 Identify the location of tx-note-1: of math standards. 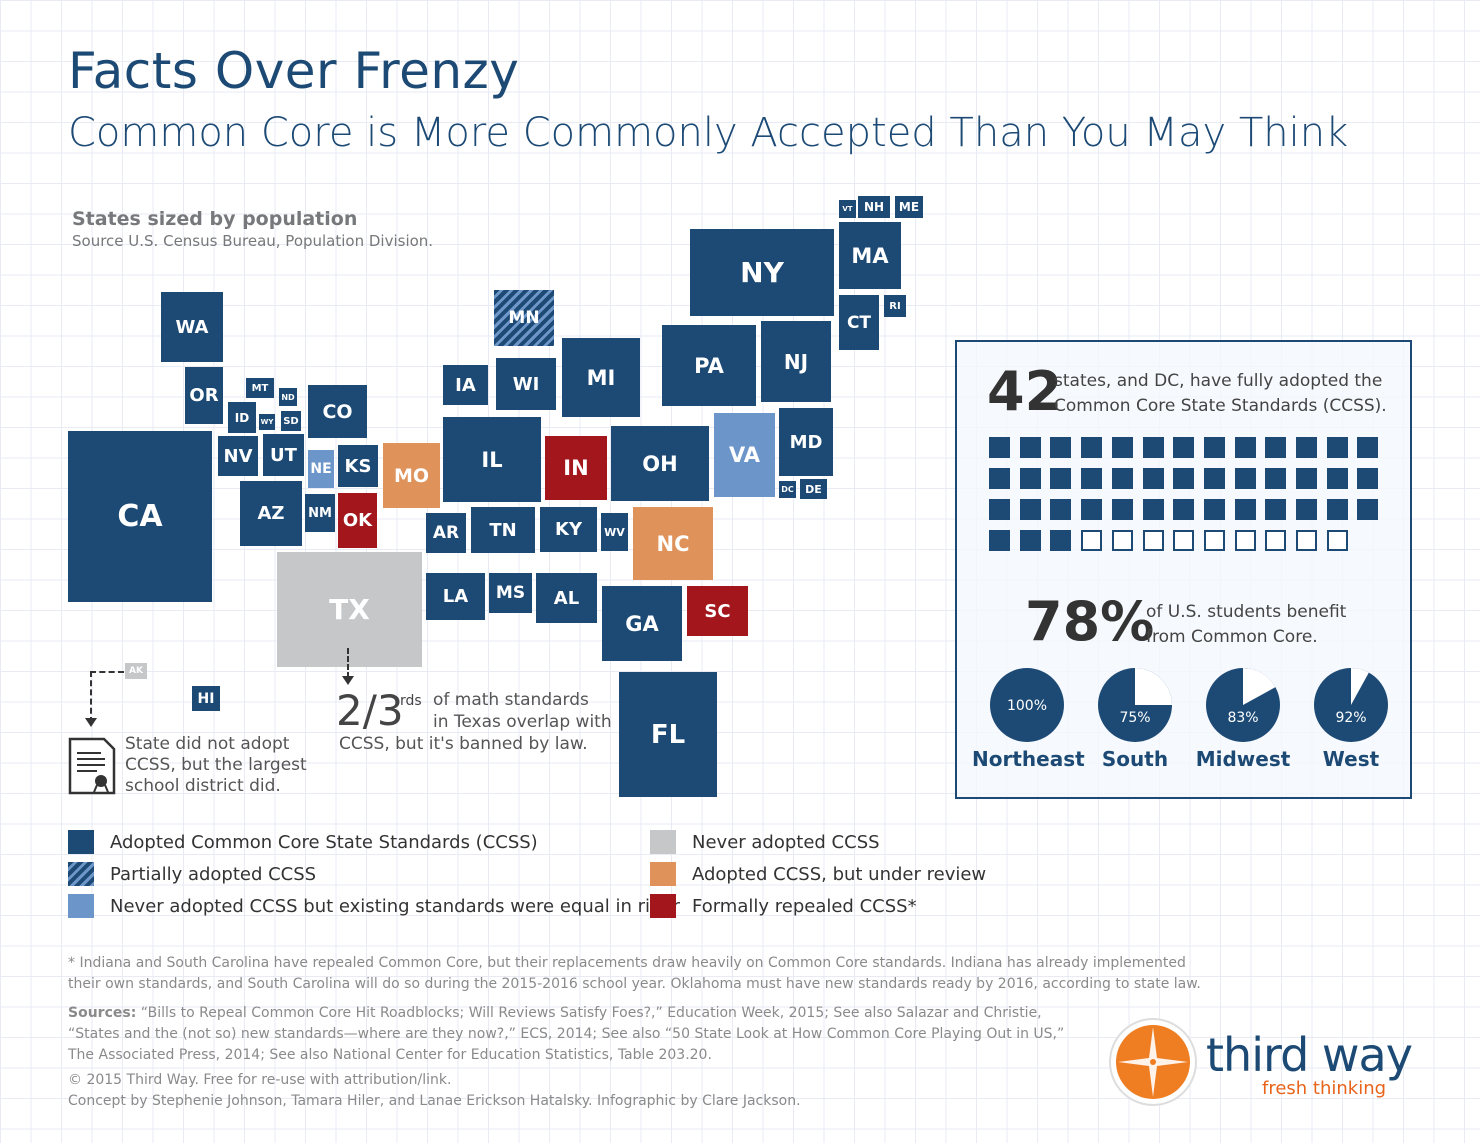
(511, 700).